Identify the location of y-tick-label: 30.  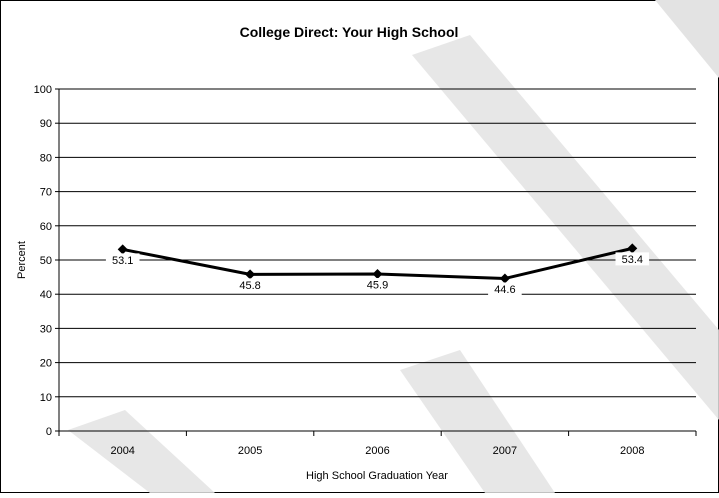
(46, 329).